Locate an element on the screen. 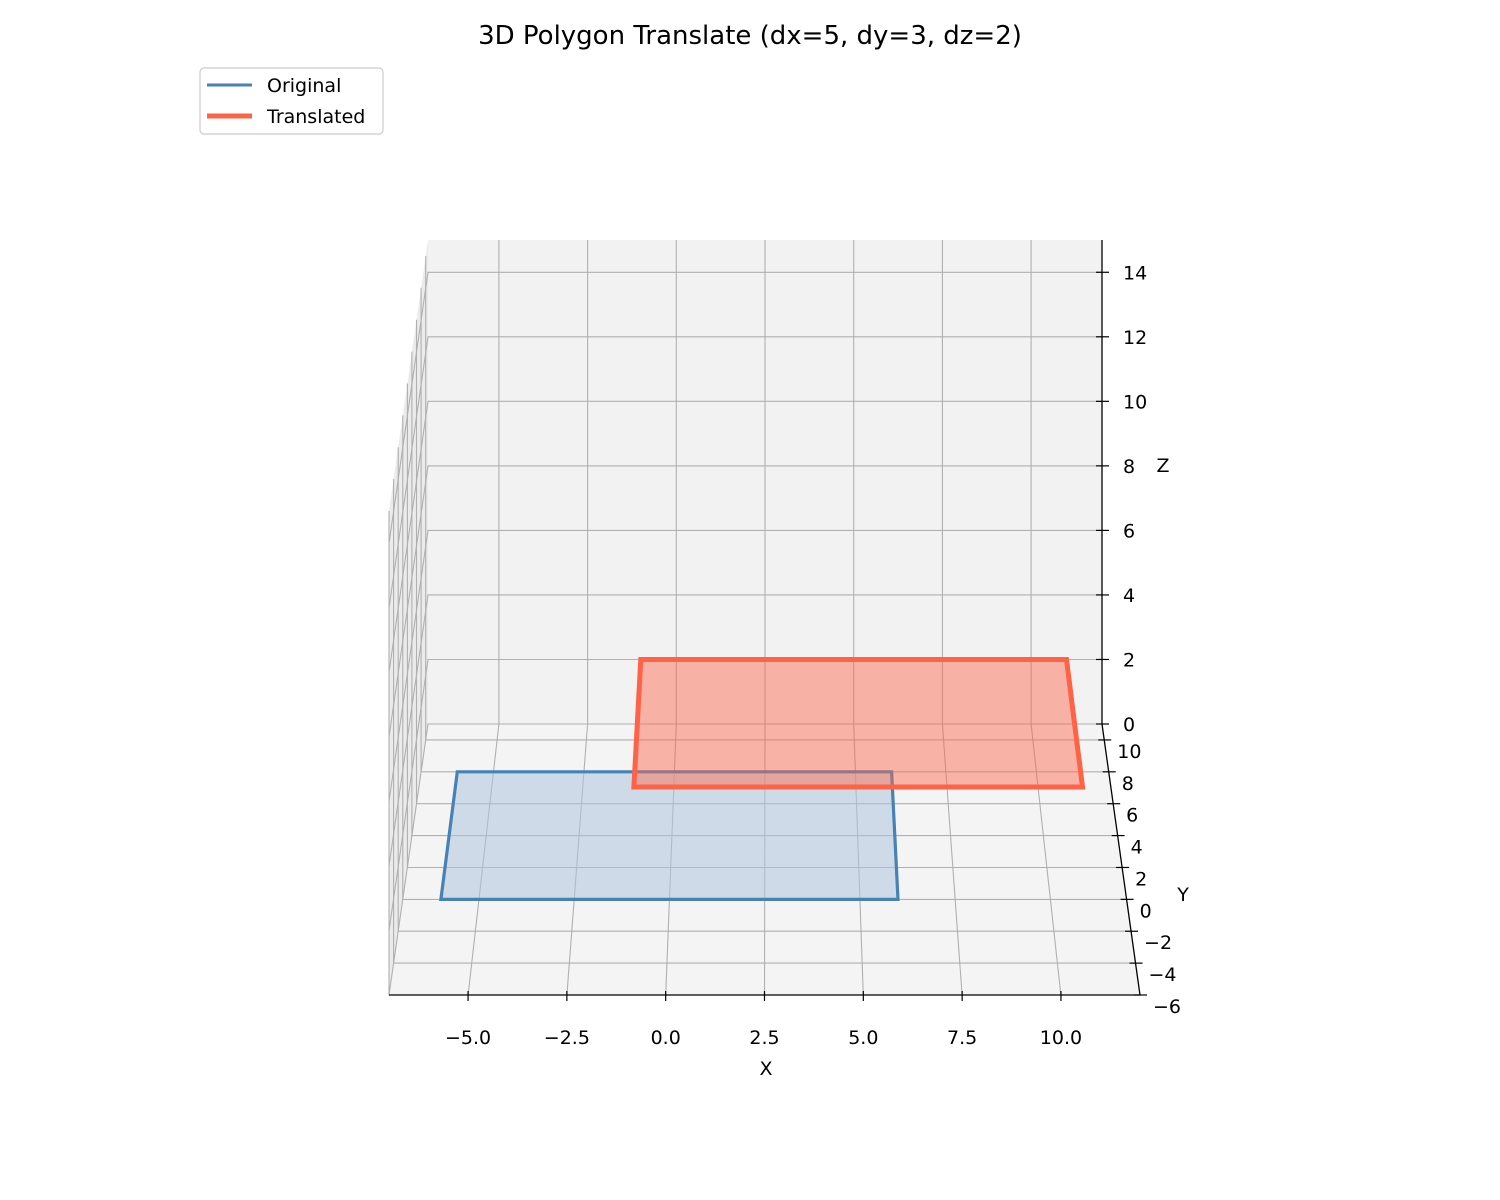 The image size is (1500, 1200). z-axis-label: Z is located at coordinates (1162, 466).